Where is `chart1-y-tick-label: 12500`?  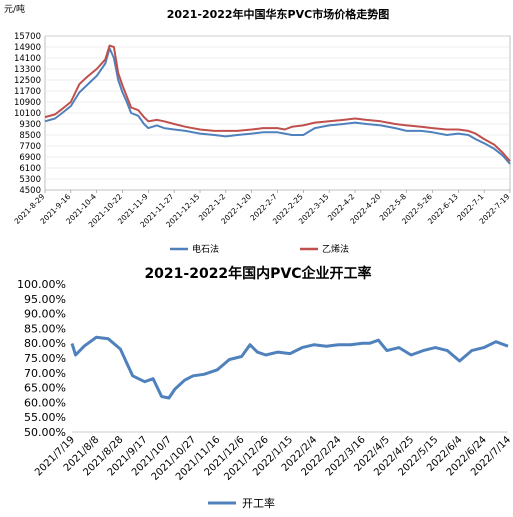 chart1-y-tick-label: 12500 is located at coordinates (27, 81).